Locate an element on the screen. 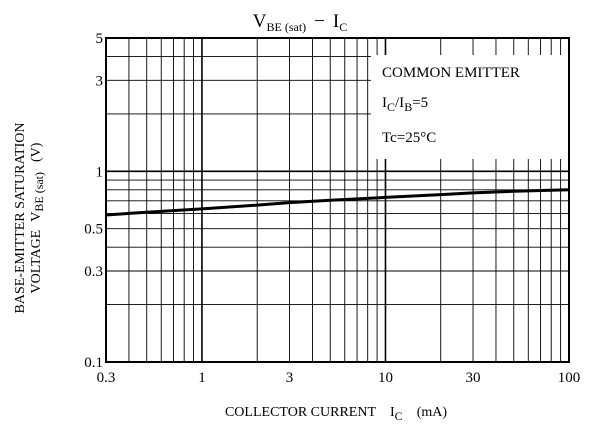 The width and height of the screenshot is (593, 429). note-common-emitter: COMMON EMITTER is located at coordinates (451, 73).